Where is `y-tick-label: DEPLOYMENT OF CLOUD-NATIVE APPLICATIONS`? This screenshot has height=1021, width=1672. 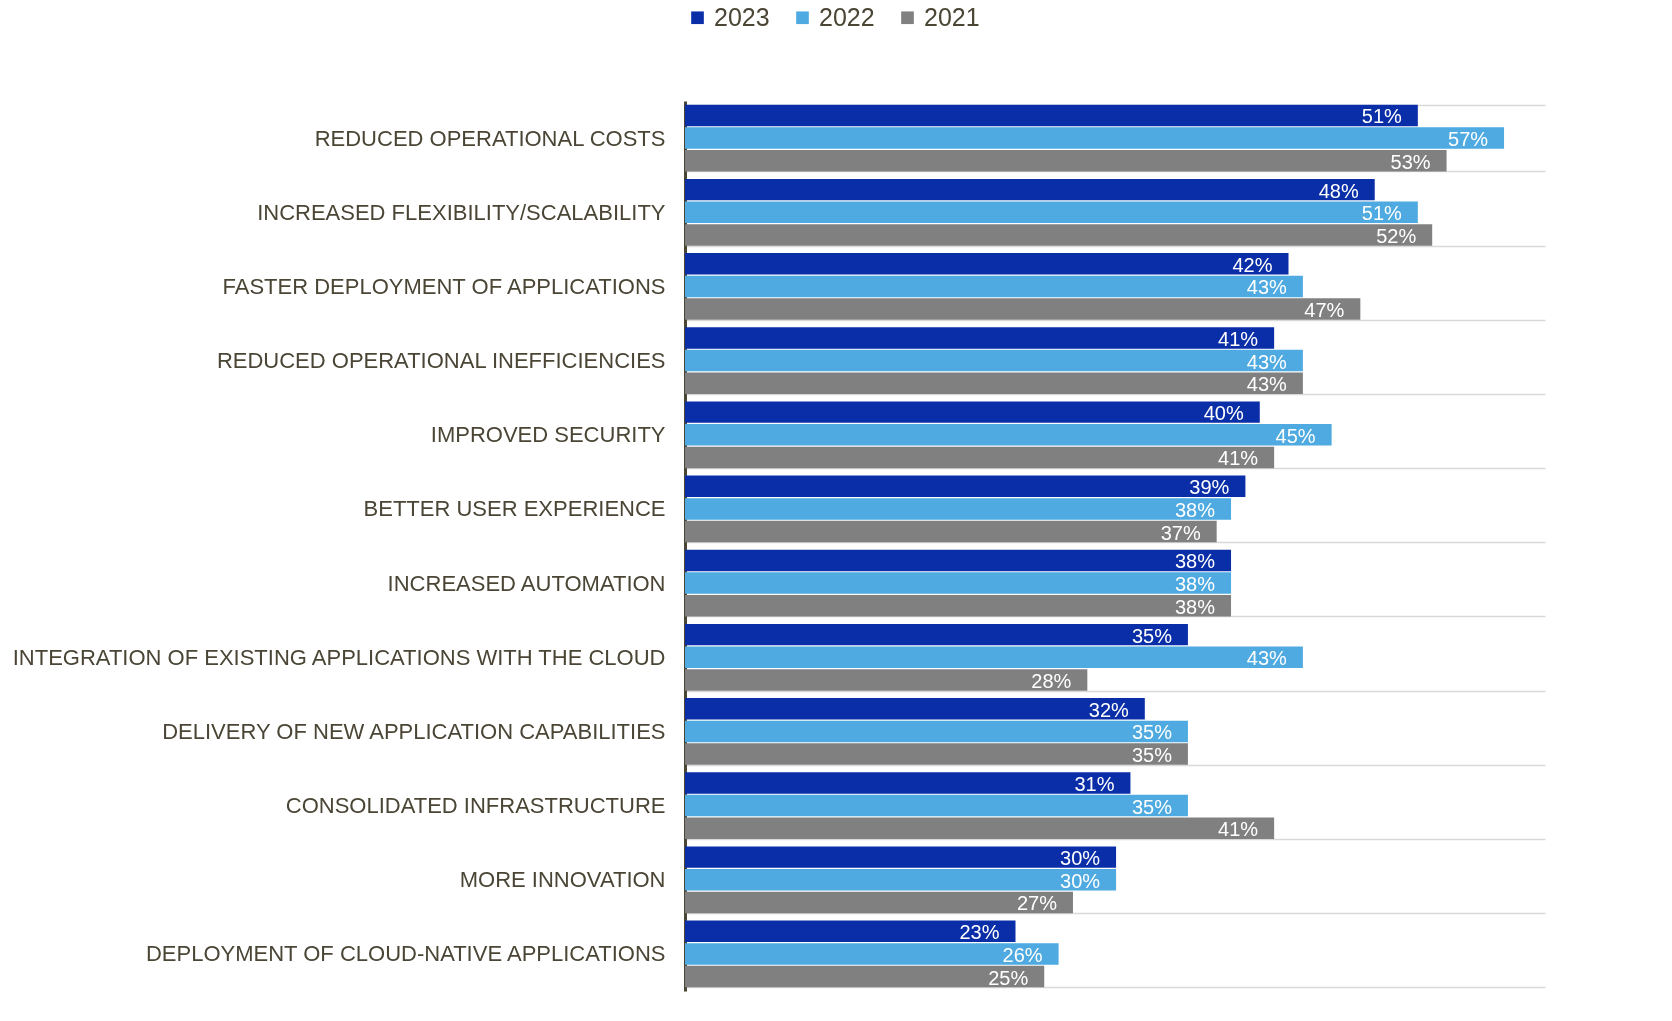
y-tick-label: DEPLOYMENT OF CLOUD-NATIVE APPLICATIONS is located at coordinates (405, 954).